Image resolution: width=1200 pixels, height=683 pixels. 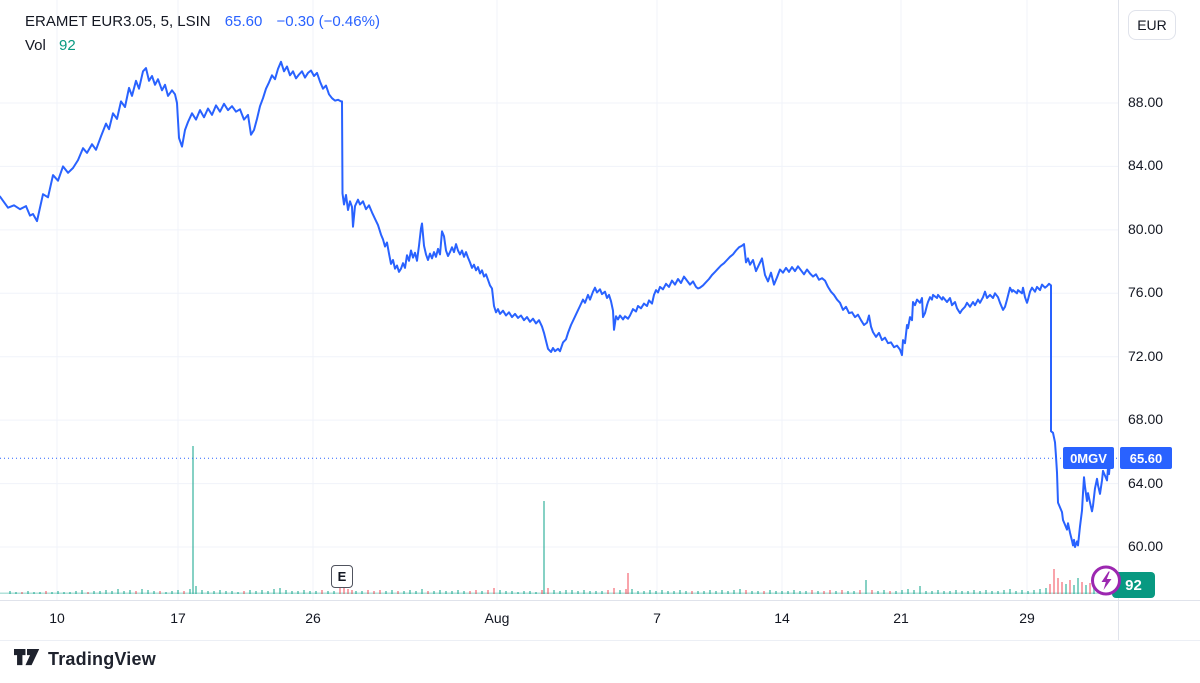 What do you see at coordinates (1152, 25) in the screenshot?
I see `currency-button: EUR` at bounding box center [1152, 25].